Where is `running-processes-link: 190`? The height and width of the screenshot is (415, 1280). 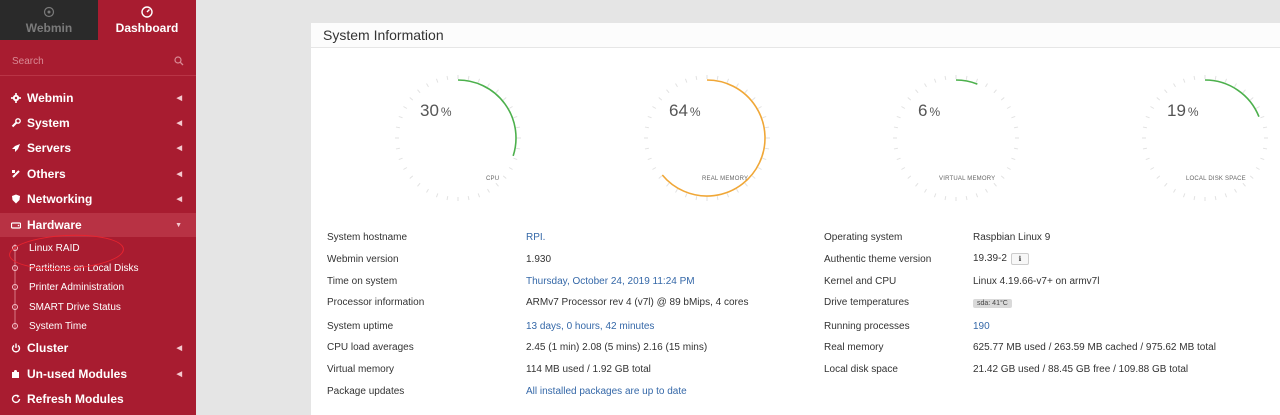 running-processes-link: 190 is located at coordinates (981, 326).